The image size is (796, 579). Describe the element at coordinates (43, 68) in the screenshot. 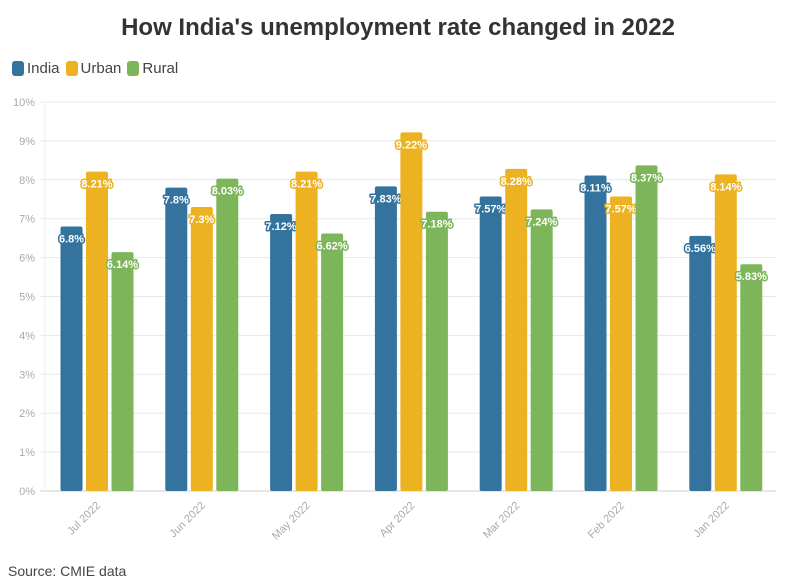

I see `legend-label: India` at that location.